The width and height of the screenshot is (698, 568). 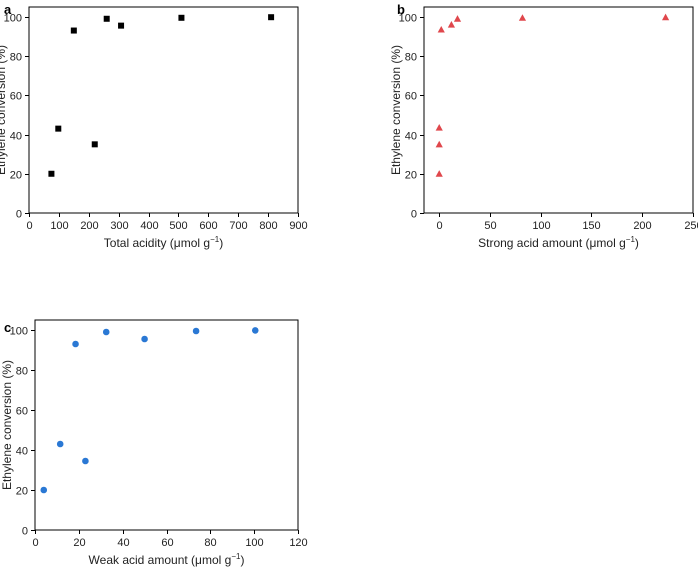 What do you see at coordinates (123, 543) in the screenshot?
I see `x-tick-label: 40` at bounding box center [123, 543].